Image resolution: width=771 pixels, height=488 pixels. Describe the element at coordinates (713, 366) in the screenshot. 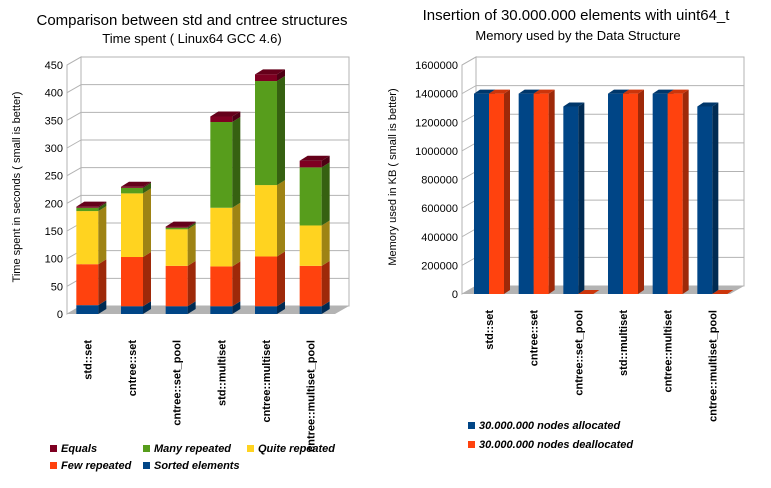

I see `chart2-category-label: cntree::multiset_pool` at that location.